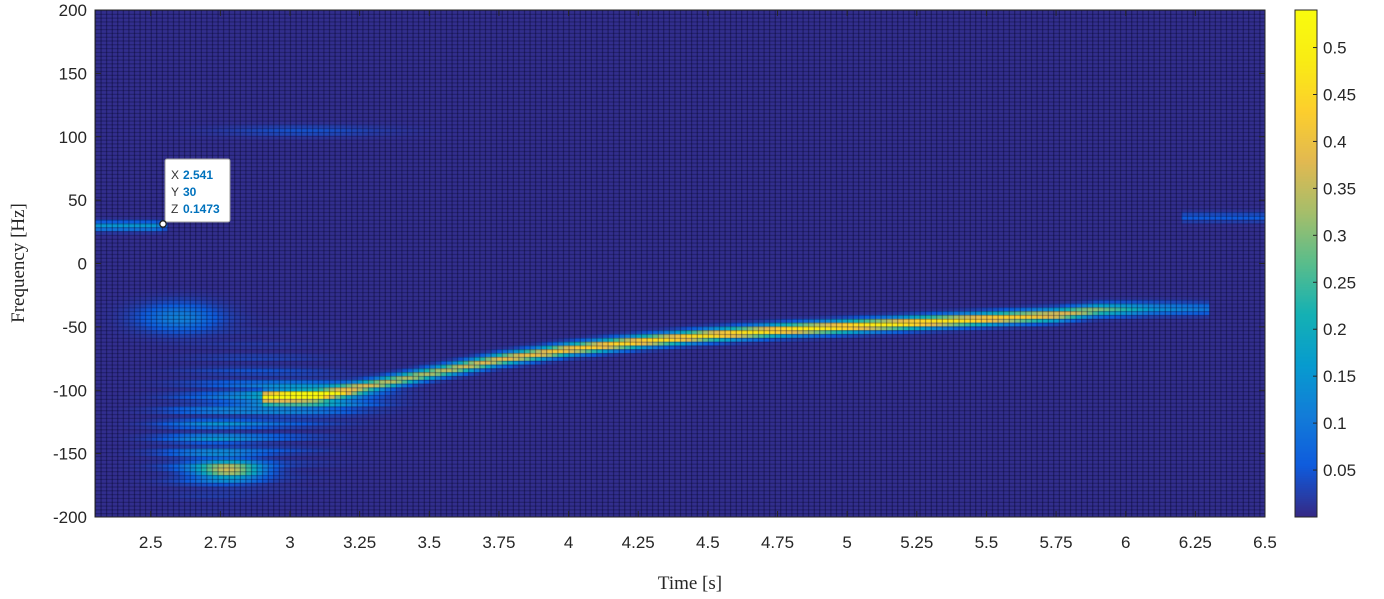 The image size is (1384, 599). I want to click on colorbar-tick-label: 0.05, so click(1339, 470).